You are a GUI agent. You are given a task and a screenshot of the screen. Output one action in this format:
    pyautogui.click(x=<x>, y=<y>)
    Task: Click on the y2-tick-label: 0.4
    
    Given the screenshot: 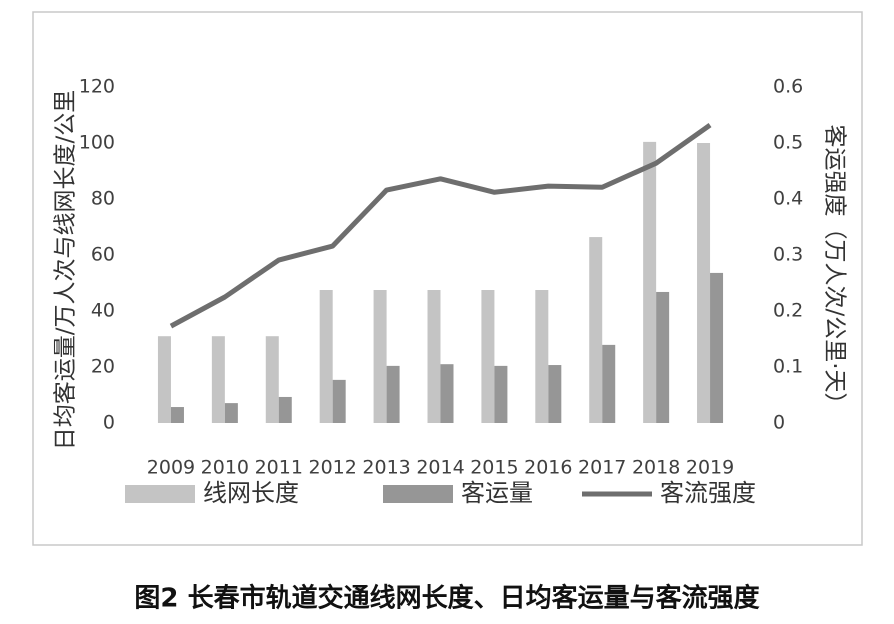 What is the action you would take?
    pyautogui.click(x=788, y=199)
    